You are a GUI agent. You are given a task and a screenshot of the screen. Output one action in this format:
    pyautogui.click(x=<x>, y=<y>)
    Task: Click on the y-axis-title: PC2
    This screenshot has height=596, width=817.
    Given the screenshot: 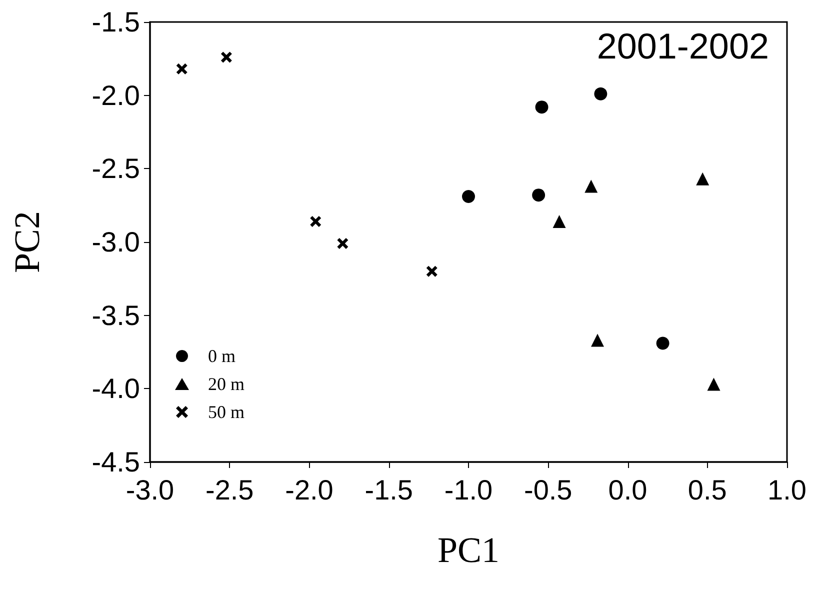 What is the action you would take?
    pyautogui.click(x=27, y=242)
    